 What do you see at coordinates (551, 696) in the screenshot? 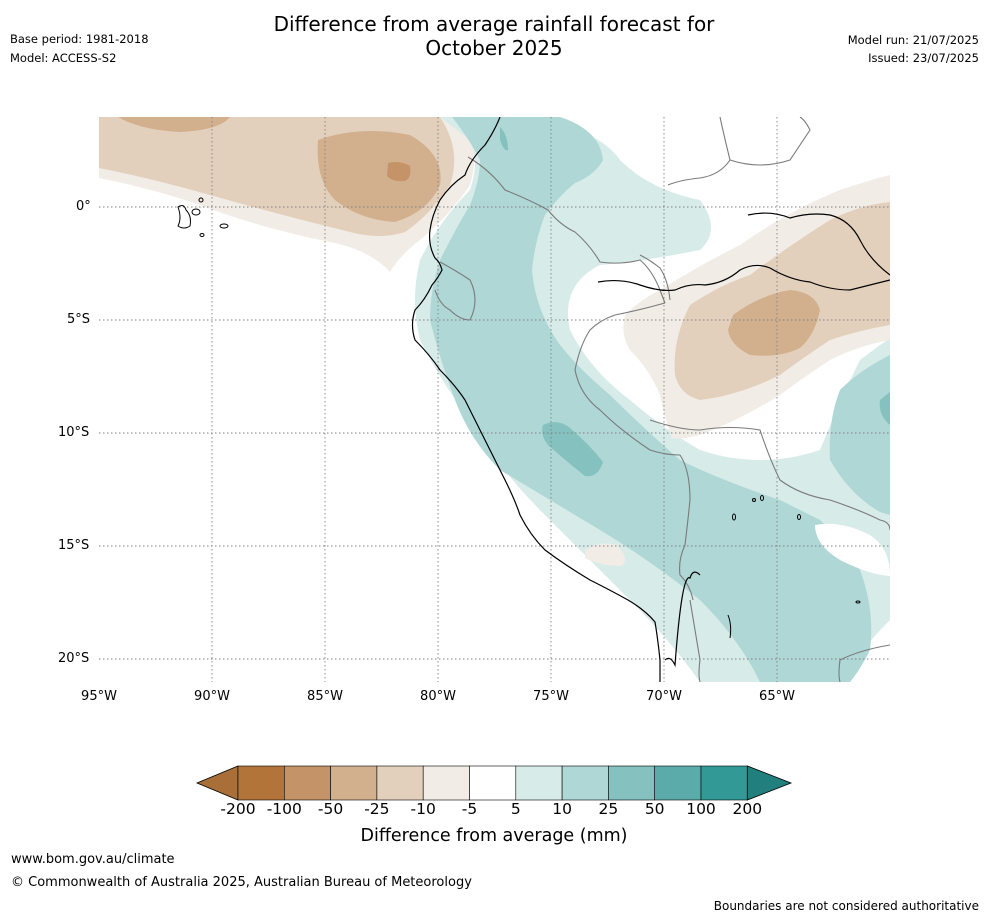
I see `lon-tick-75w: 75°W` at bounding box center [551, 696].